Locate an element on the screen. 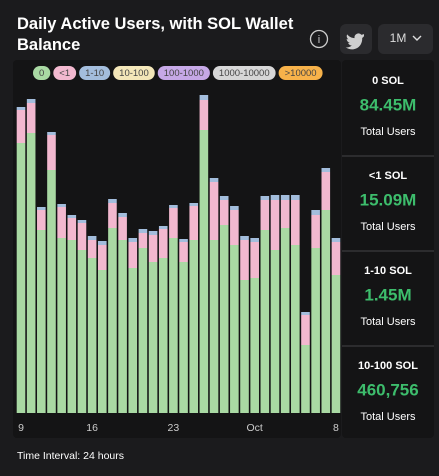  legend-label: 0 is located at coordinates (41, 73).